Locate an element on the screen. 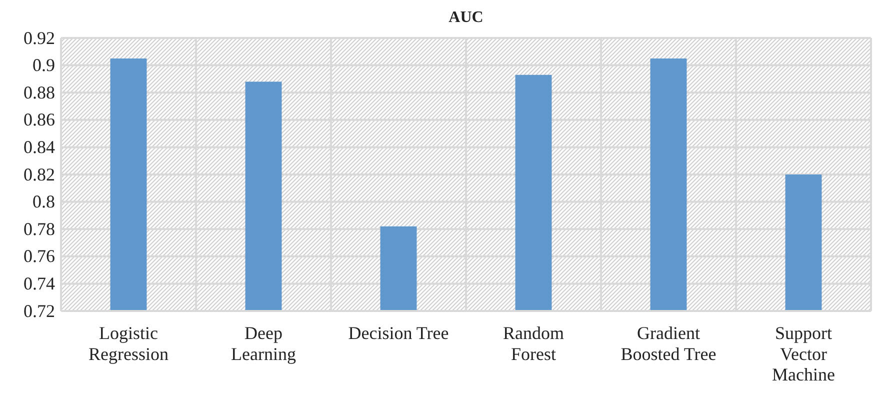 The image size is (874, 401). y-tick-label: 0.78 is located at coordinates (39, 228).